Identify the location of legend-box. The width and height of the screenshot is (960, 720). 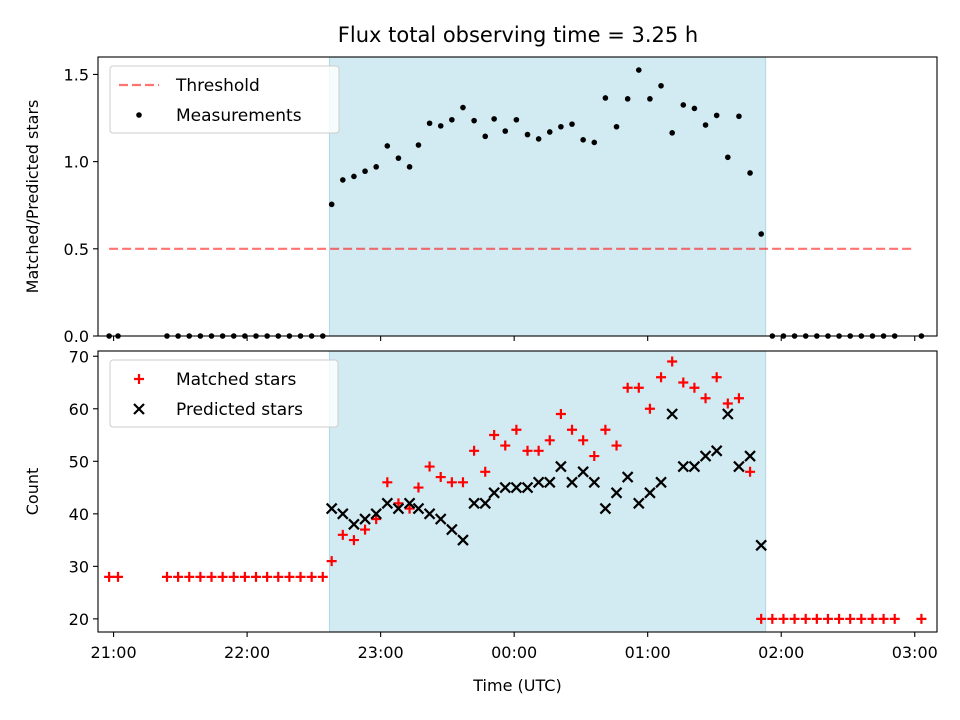
(224, 393).